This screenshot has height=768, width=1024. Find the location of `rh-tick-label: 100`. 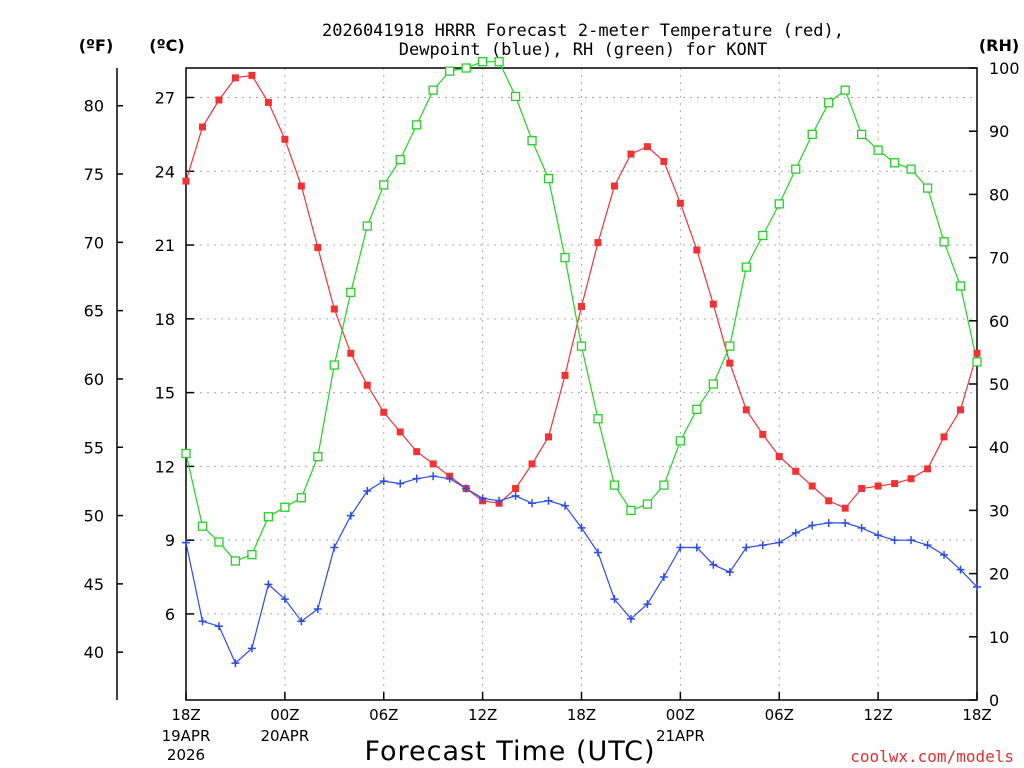

rh-tick-label: 100 is located at coordinates (1004, 68).